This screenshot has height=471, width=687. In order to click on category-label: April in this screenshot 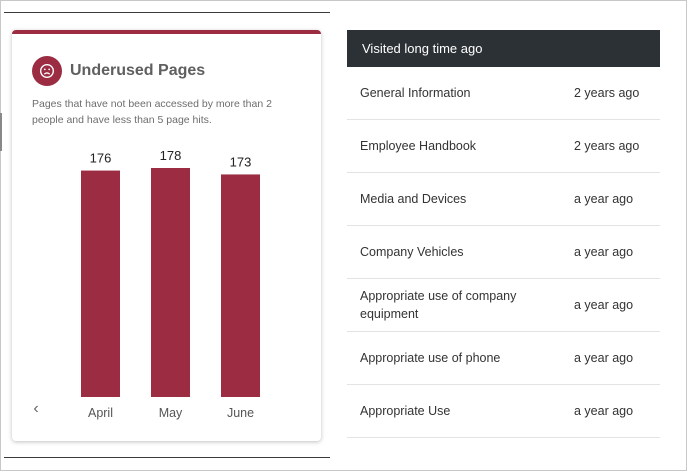, I will do `click(100, 413)`.